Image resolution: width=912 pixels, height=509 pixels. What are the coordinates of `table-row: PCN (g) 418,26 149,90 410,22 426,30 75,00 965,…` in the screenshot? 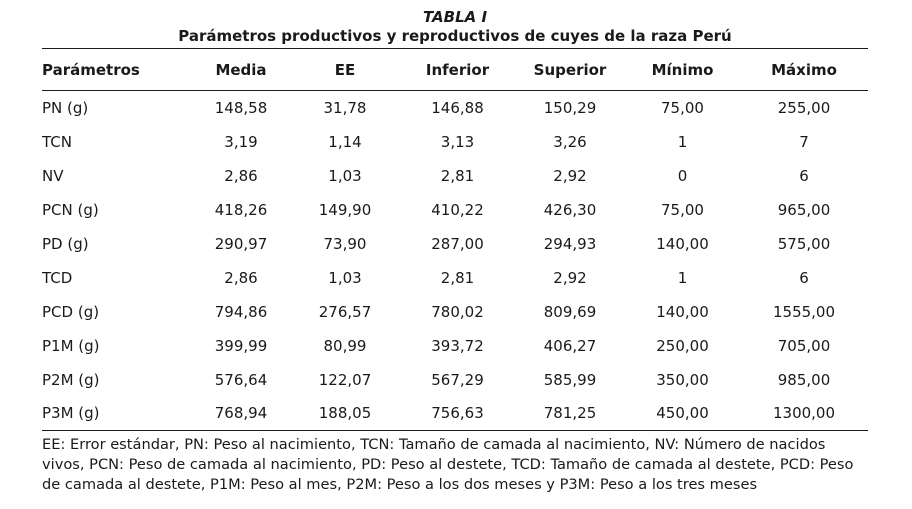 It's located at (455, 210).